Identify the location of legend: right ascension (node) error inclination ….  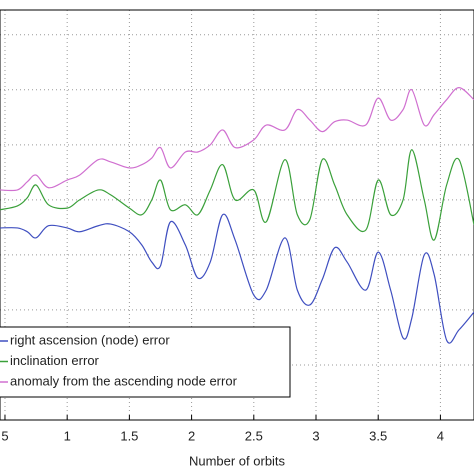
(145, 362).